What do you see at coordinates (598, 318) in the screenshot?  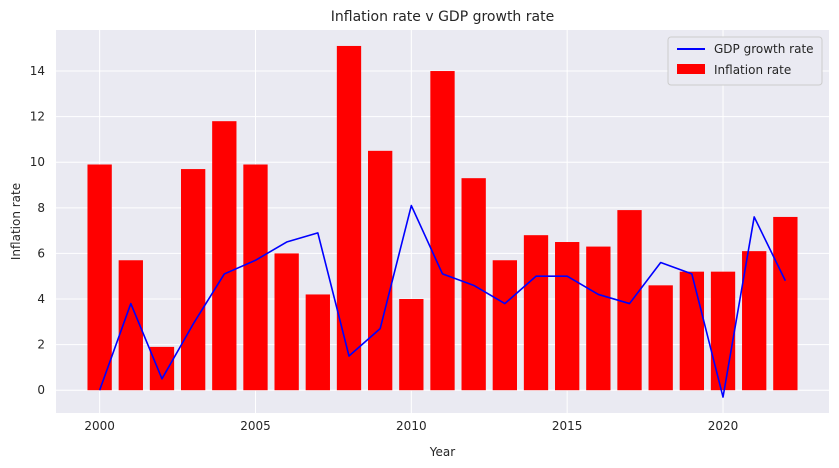 I see `bar-inflation-2016` at bounding box center [598, 318].